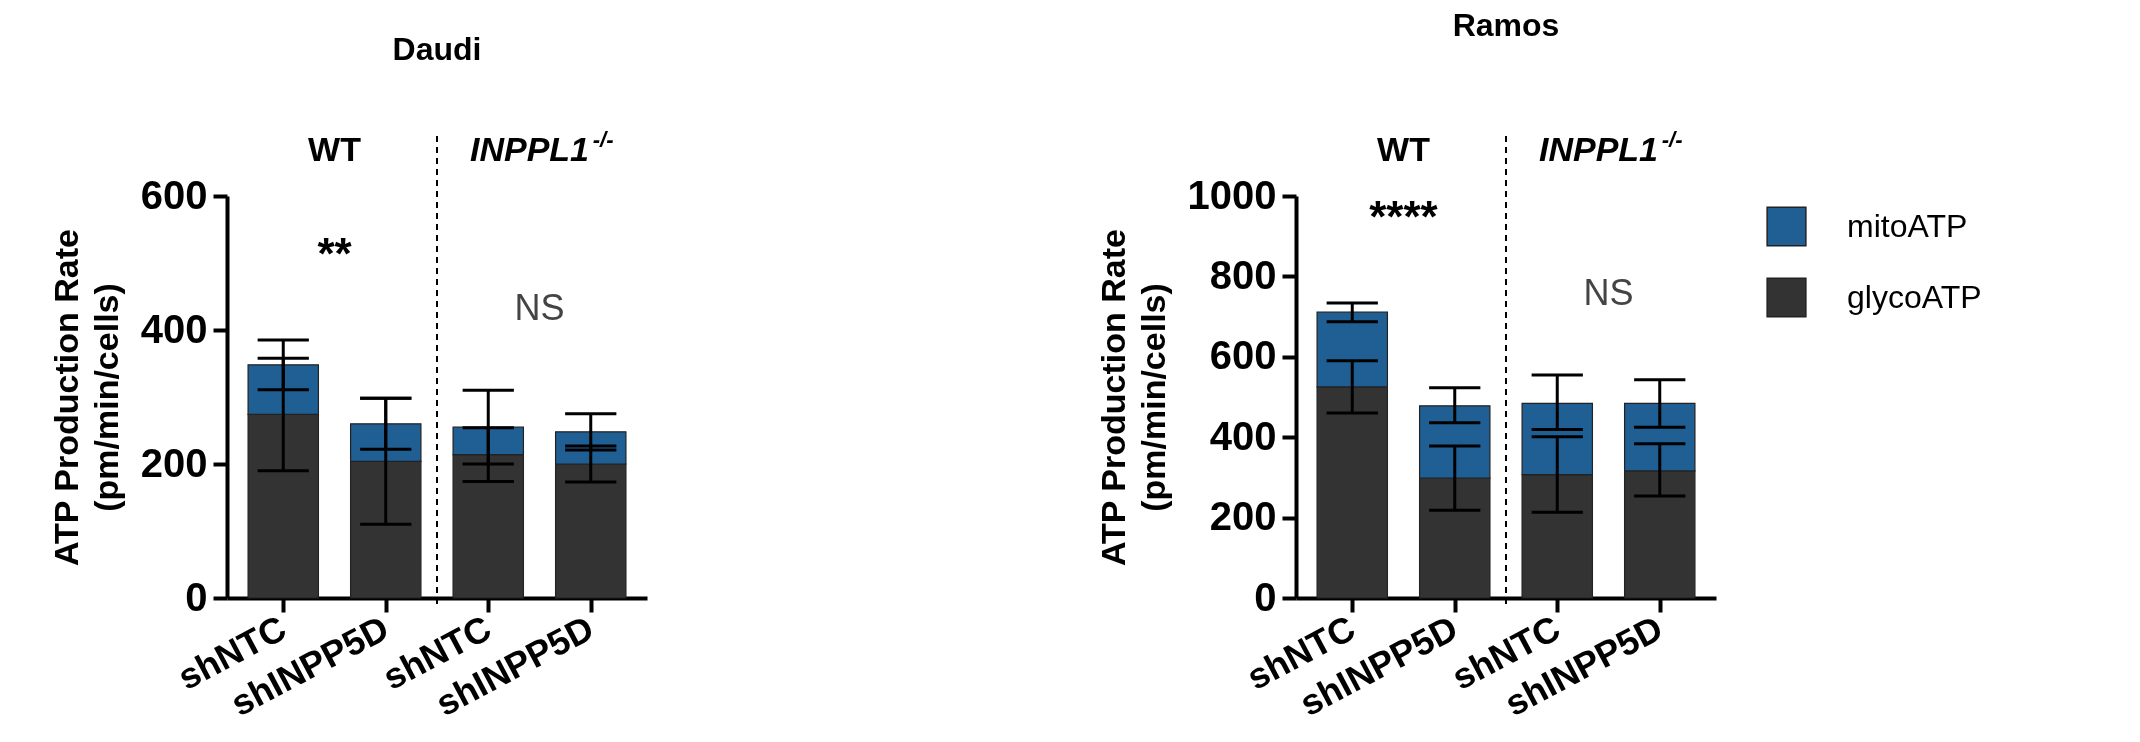 This screenshot has height=742, width=2140. I want to click on legend-label: glycoATP, so click(1914, 296).